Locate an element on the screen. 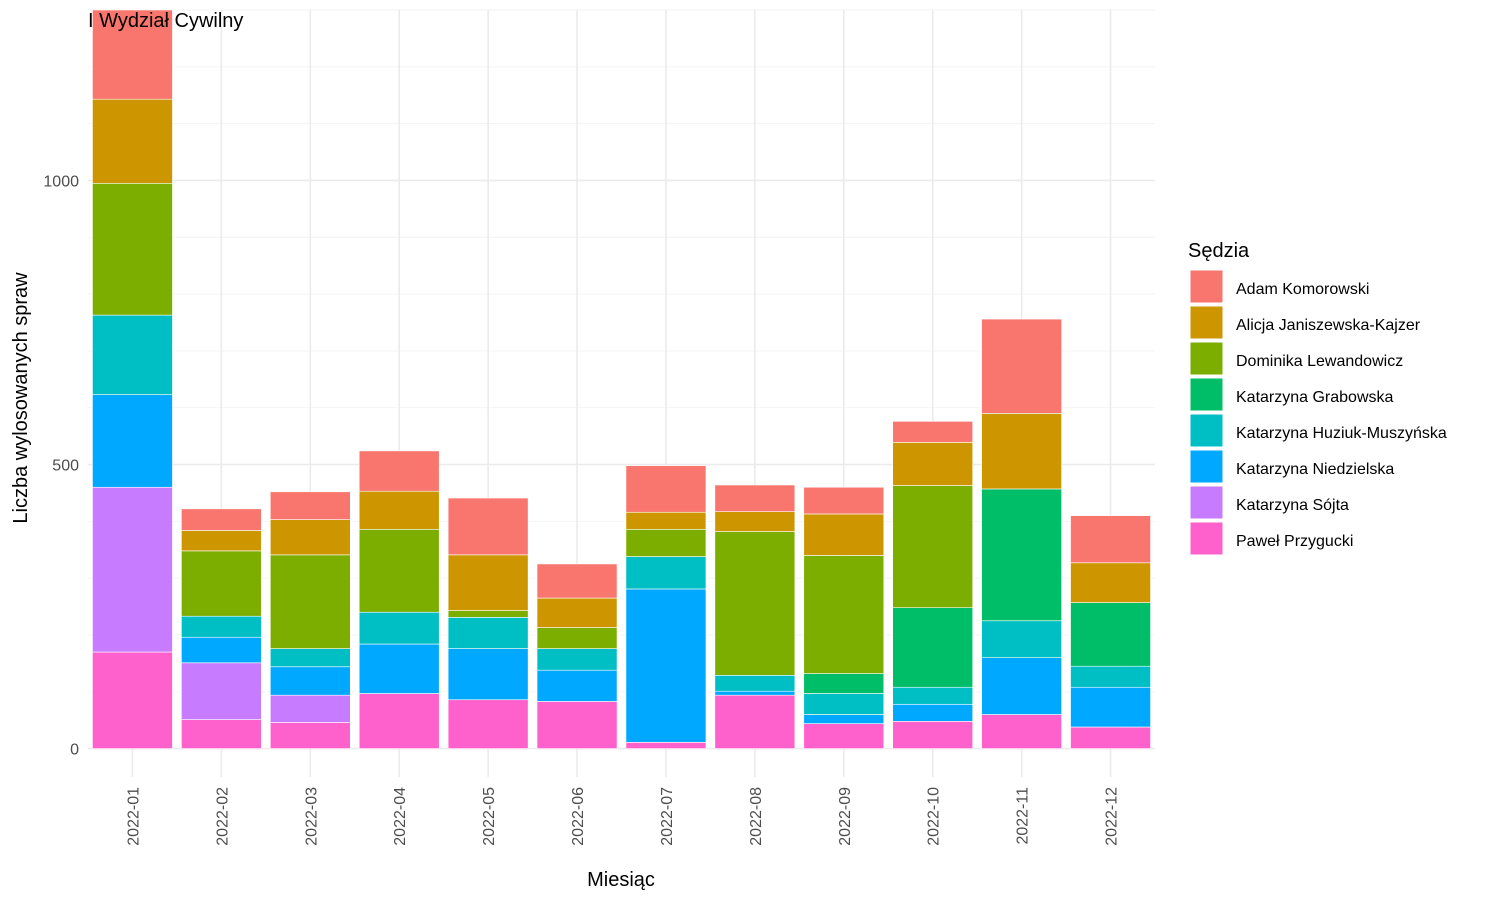  legend-item: Alicja Janiszewska-Kajzer is located at coordinates (1305, 322).